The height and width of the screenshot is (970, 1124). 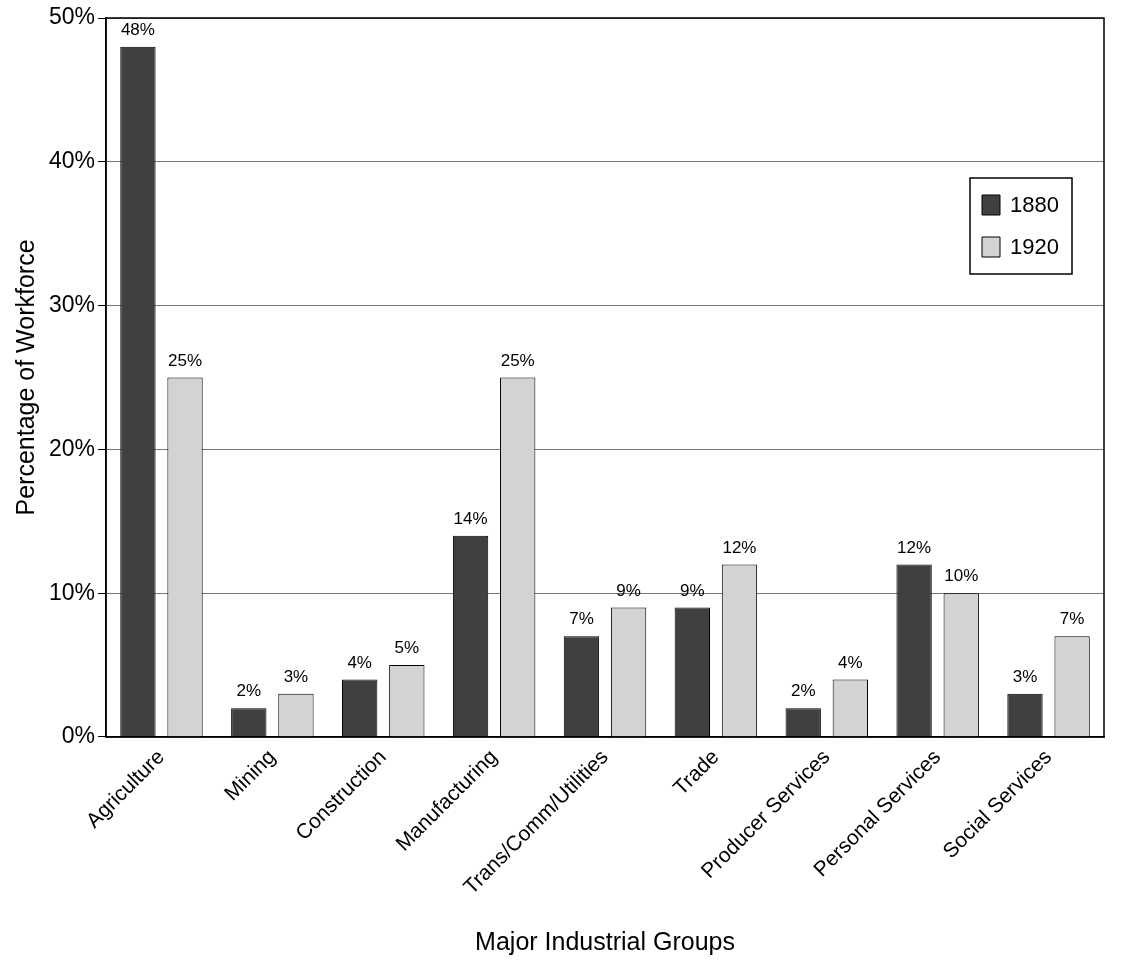 I want to click on y-axis-title: Percentage of Workforce, so click(x=24, y=377).